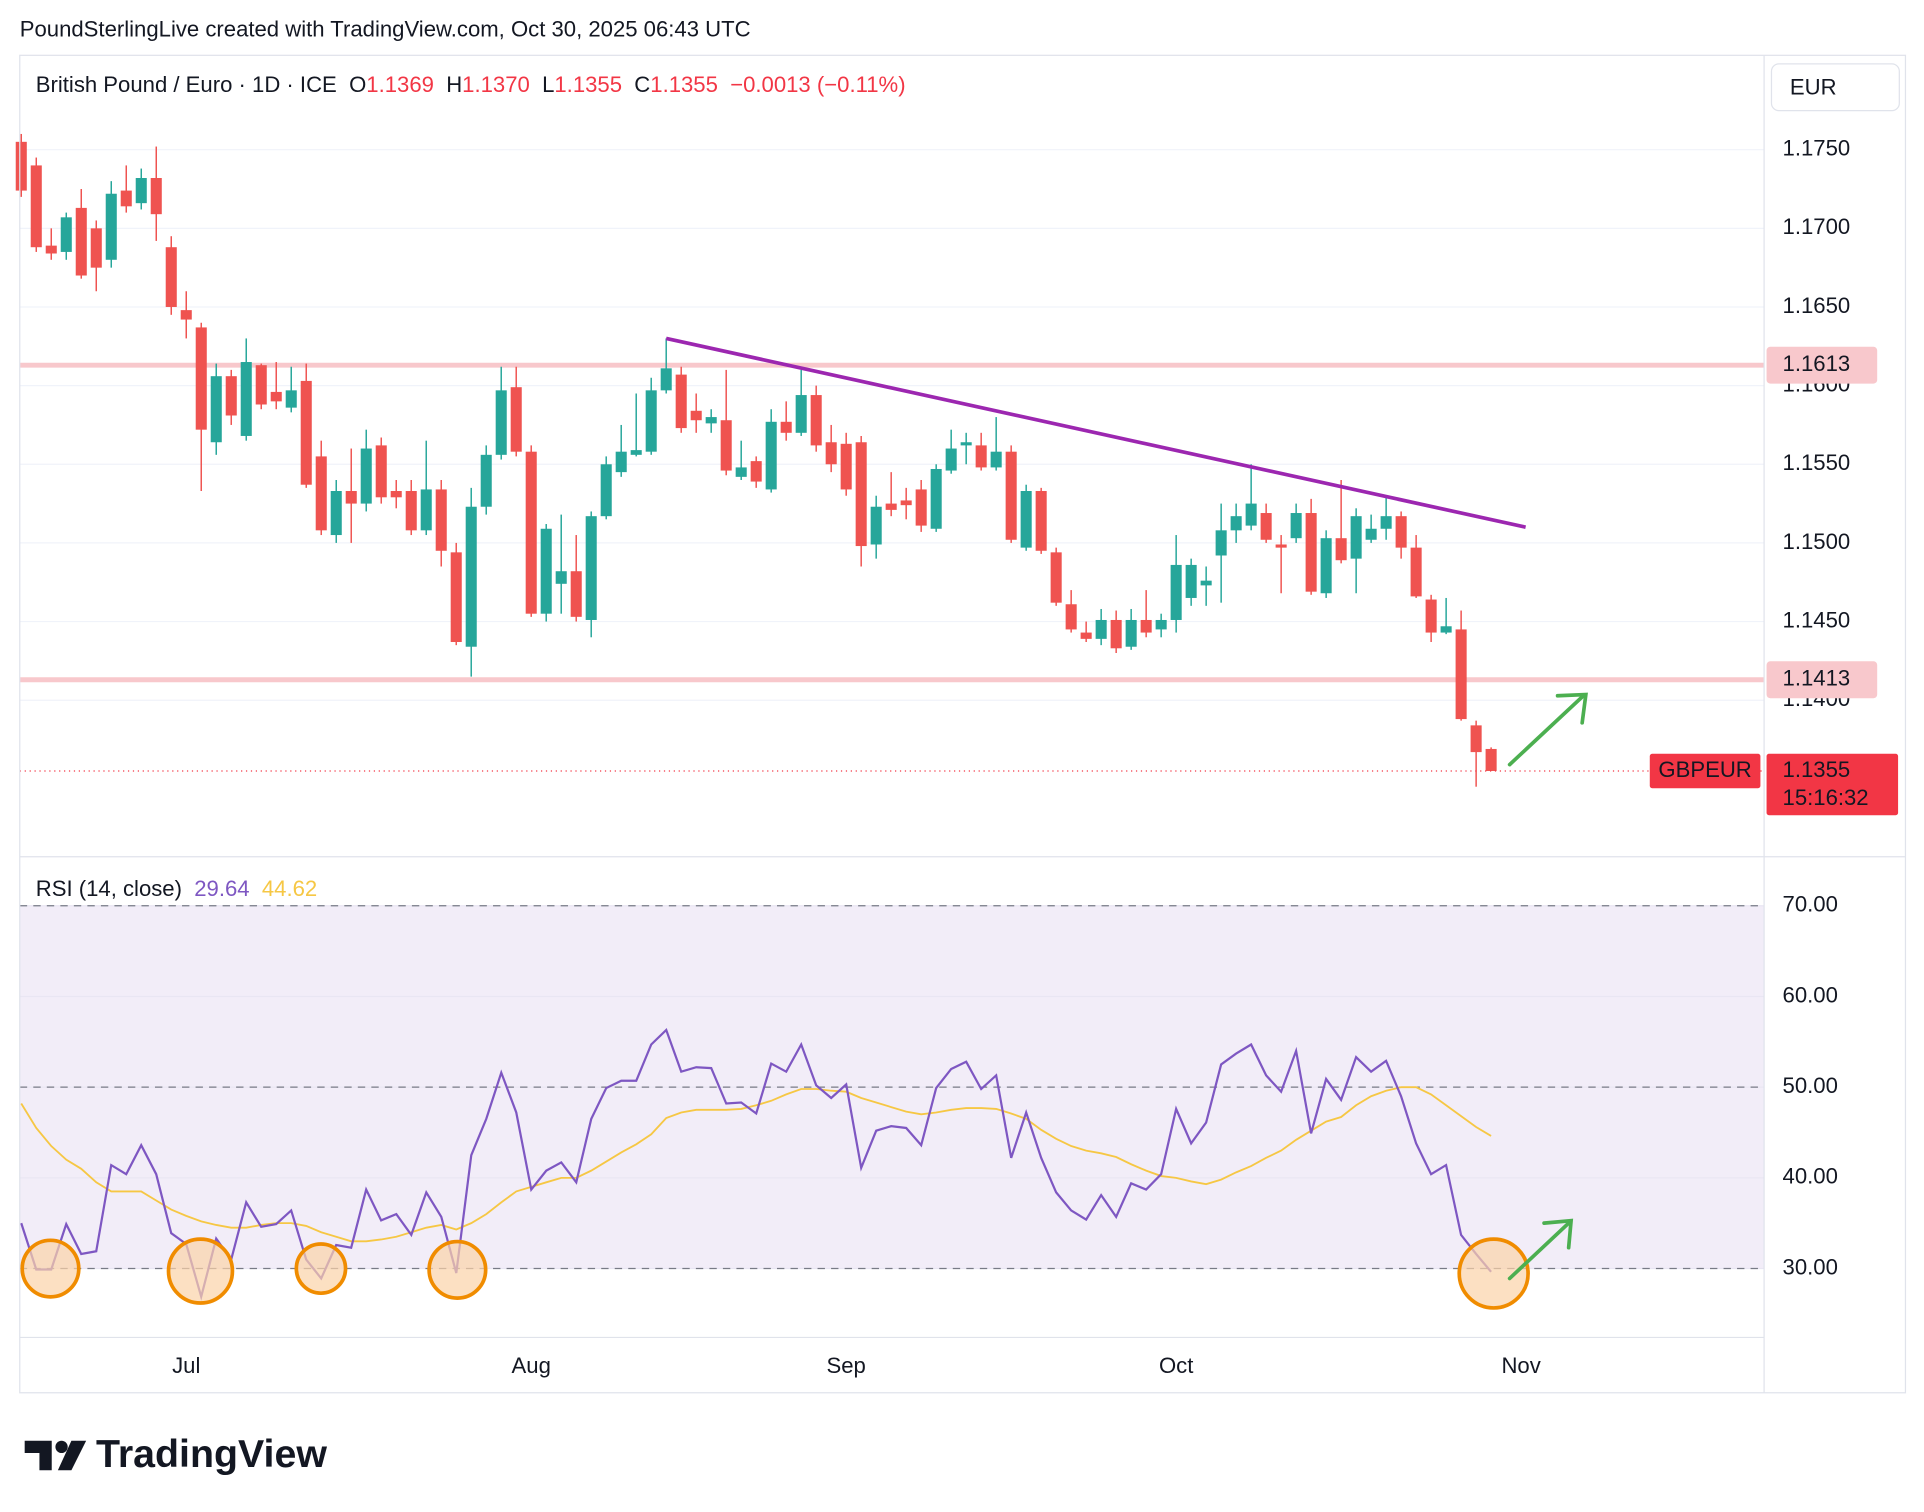 Image resolution: width=1924 pixels, height=1512 pixels. I want to click on symbol-tag: GBPEUR, so click(1704, 769).